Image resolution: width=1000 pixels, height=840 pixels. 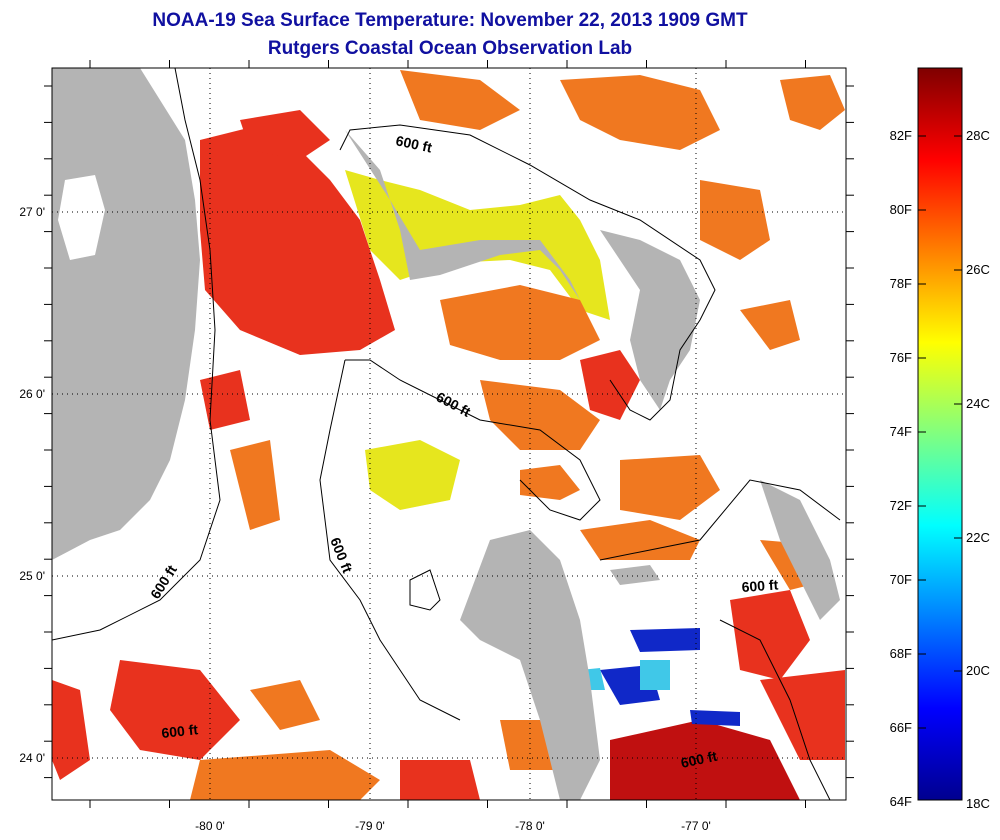 What do you see at coordinates (530, 826) in the screenshot?
I see `lon-label: -78 0'` at bounding box center [530, 826].